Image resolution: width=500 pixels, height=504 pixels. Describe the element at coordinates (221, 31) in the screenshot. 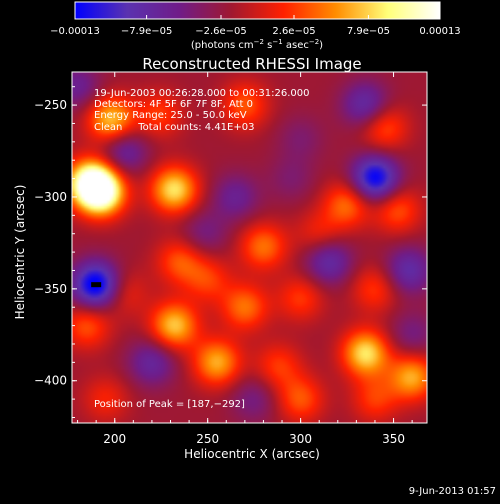

I see `colorbar-tick-label: −2.6e−05` at that location.